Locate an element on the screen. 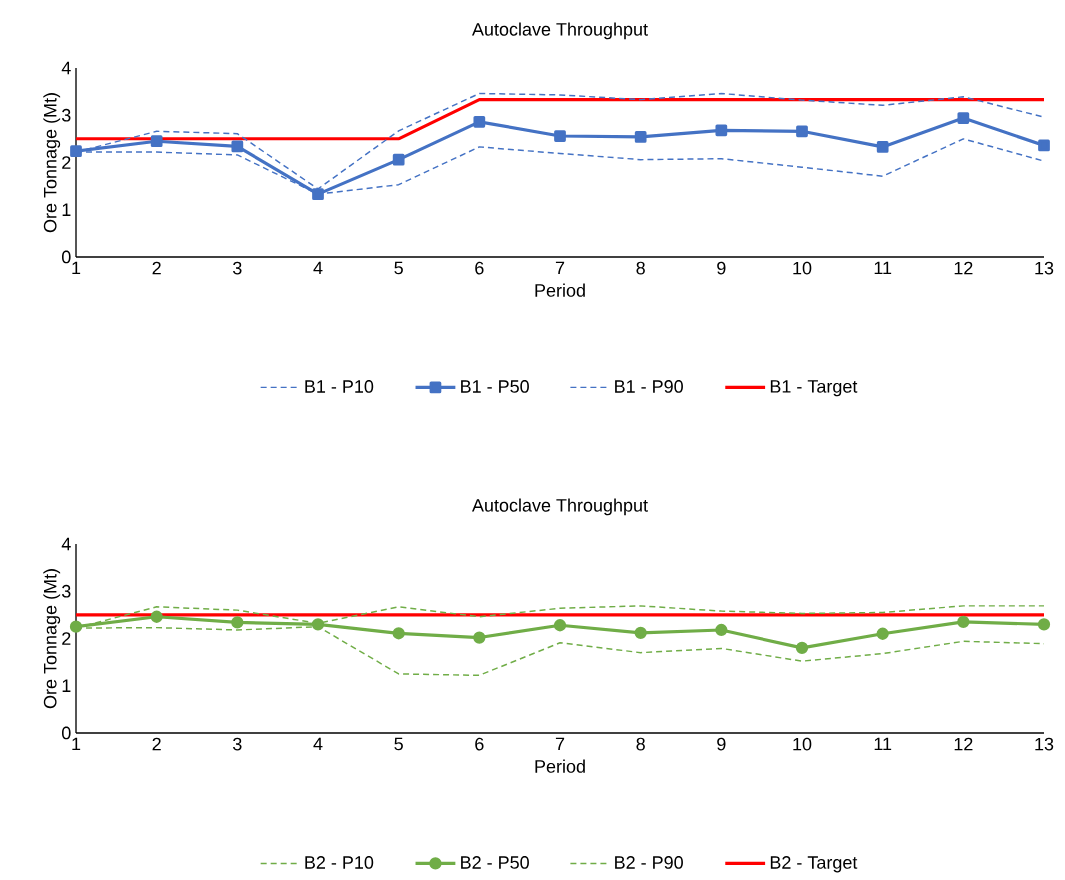  legend-label: B1 - Target is located at coordinates (814, 388).